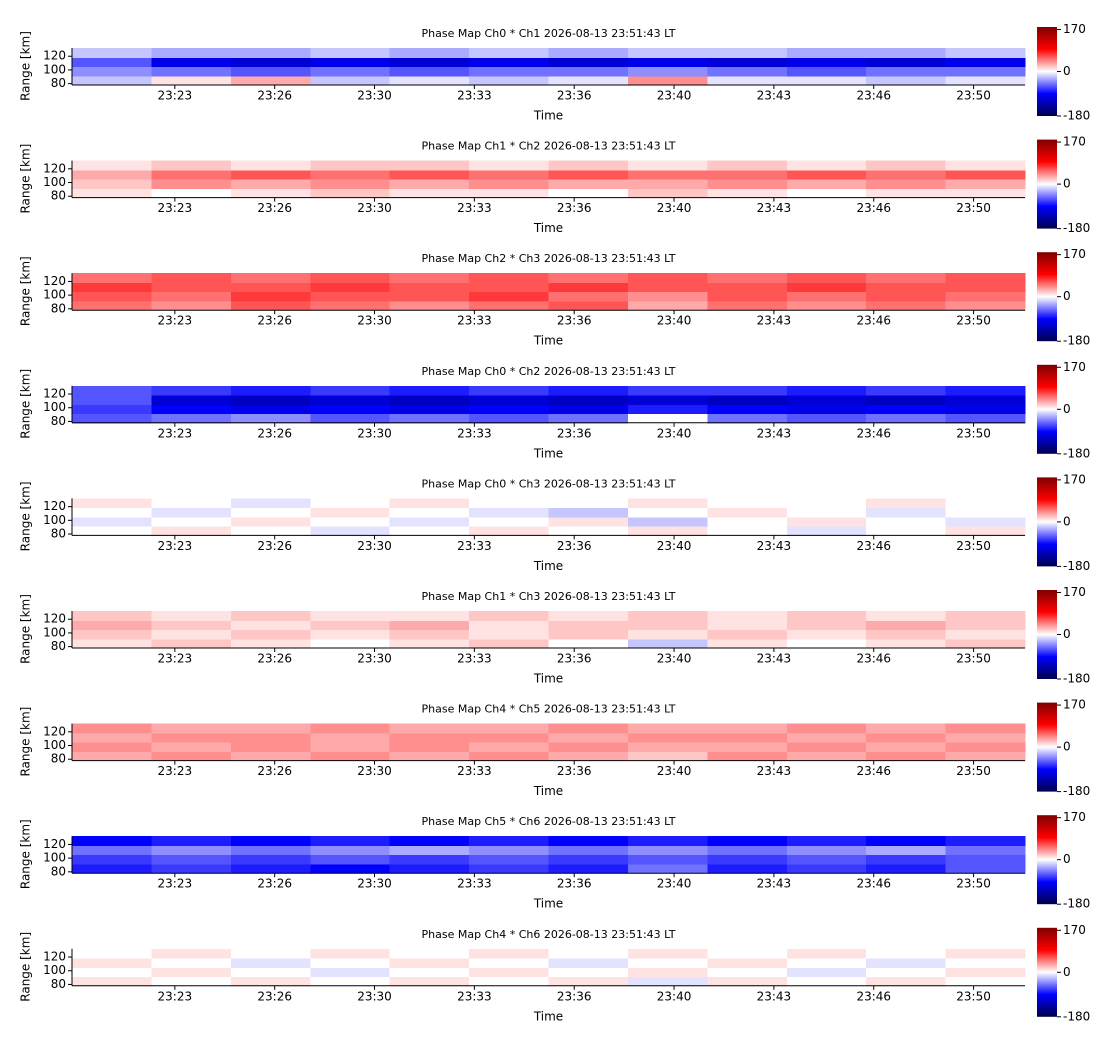  Describe the element at coordinates (1076, 116) in the screenshot. I see `colorbar-tick-label: -180` at that location.